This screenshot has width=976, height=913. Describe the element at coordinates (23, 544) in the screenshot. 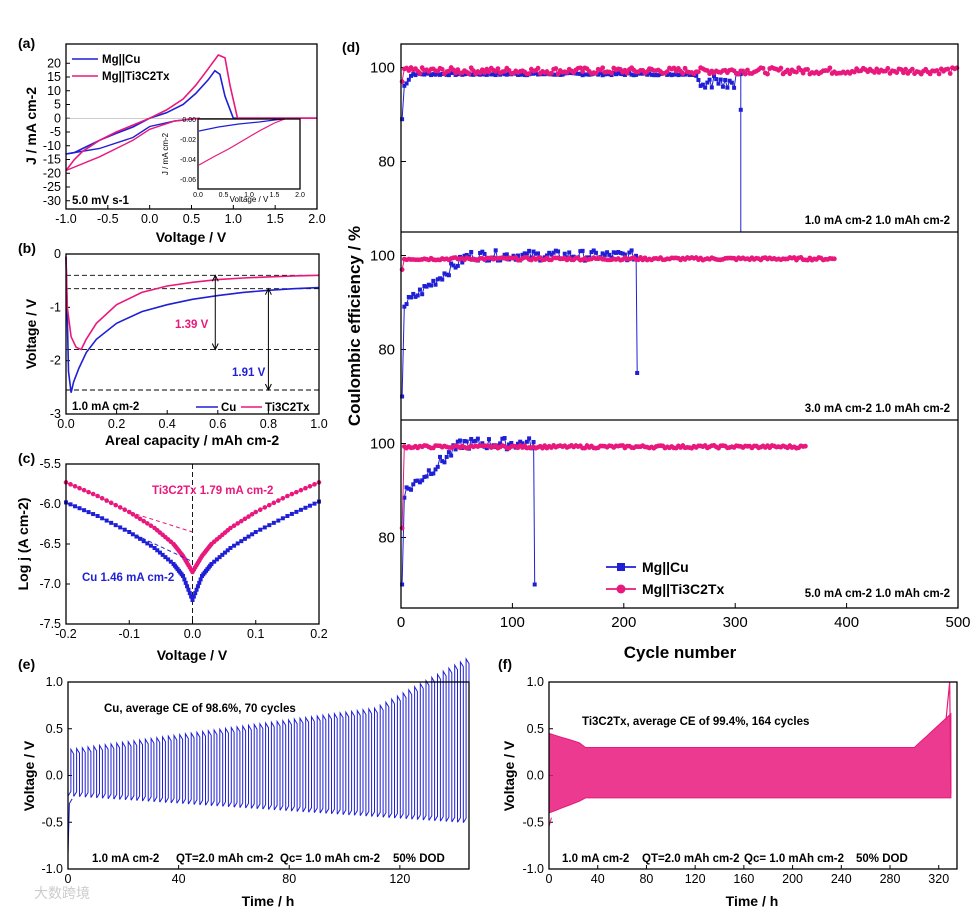

I see `panel-c-ylabel: Log j (A cm-2)` at that location.